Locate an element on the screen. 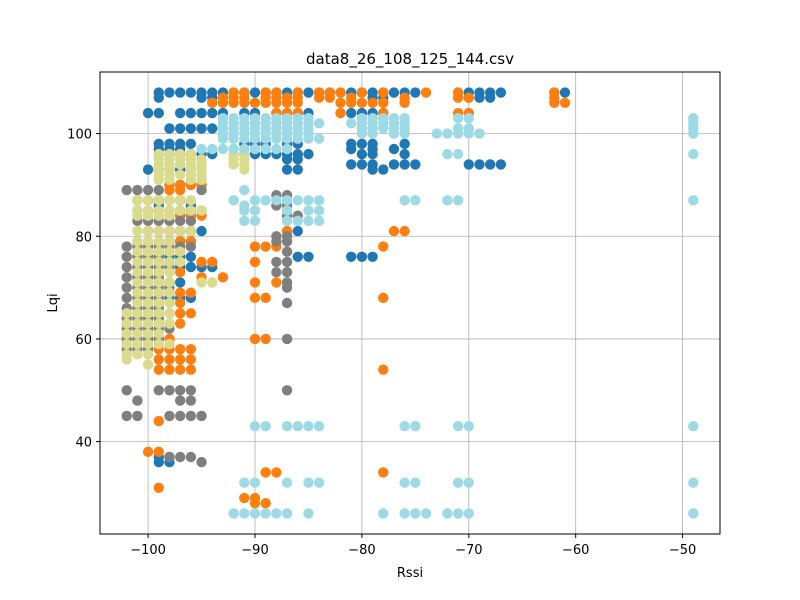 The height and width of the screenshot is (600, 800). x-tick-label: −100 is located at coordinates (148, 550).